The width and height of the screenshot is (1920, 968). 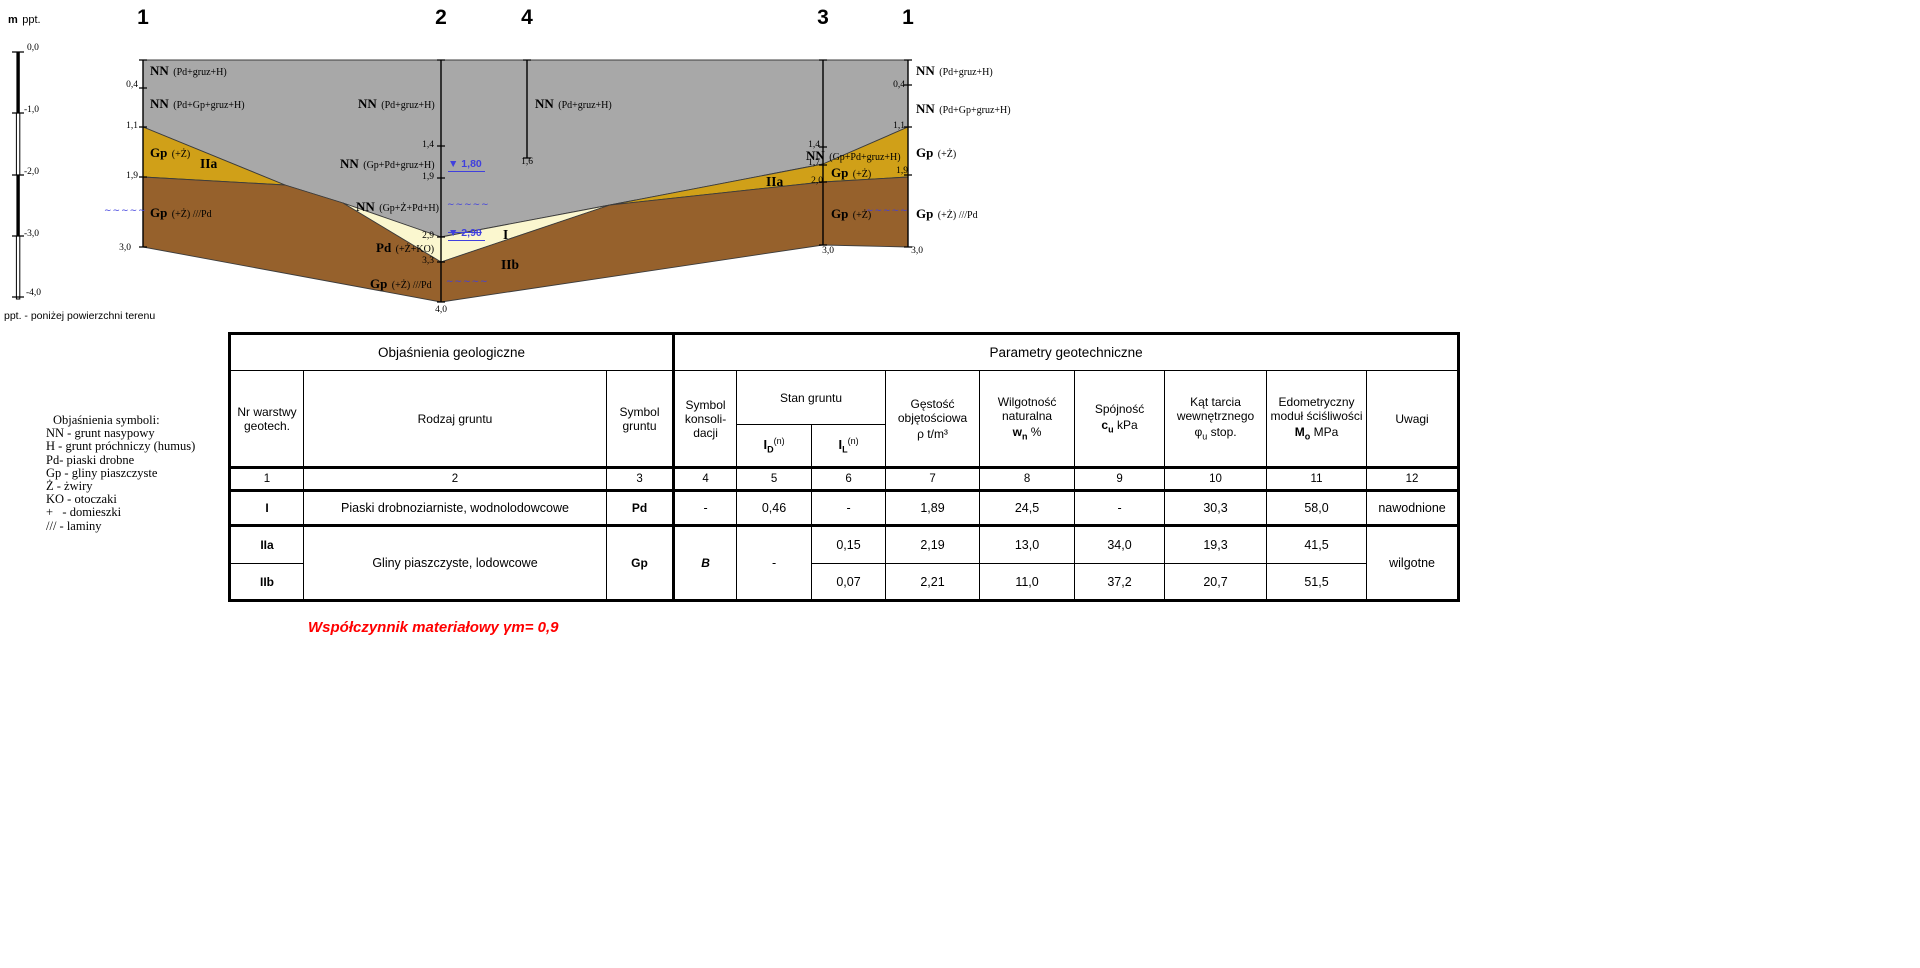 I want to click on data-cell: I, so click(x=266, y=508).